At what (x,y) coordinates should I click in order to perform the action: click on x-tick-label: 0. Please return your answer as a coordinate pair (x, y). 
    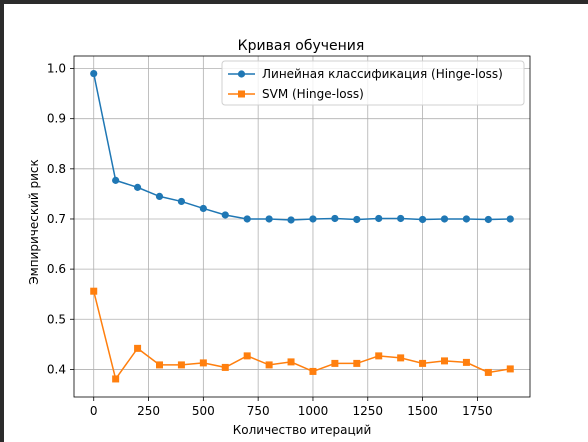
    Looking at the image, I should click on (94, 411).